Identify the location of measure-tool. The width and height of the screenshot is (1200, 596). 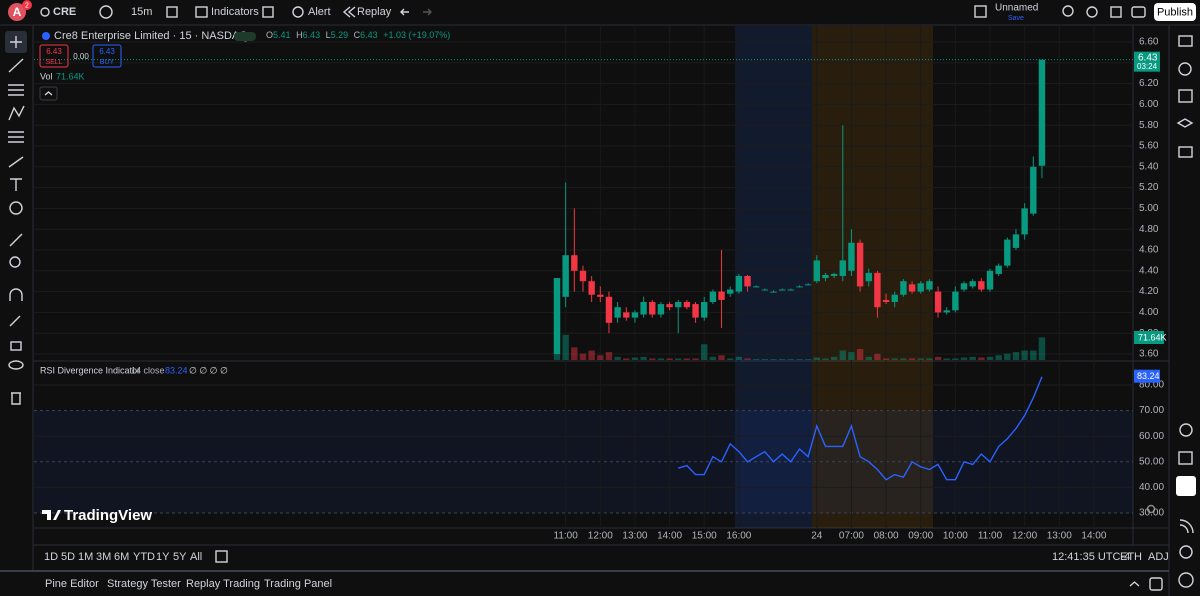
(16, 240).